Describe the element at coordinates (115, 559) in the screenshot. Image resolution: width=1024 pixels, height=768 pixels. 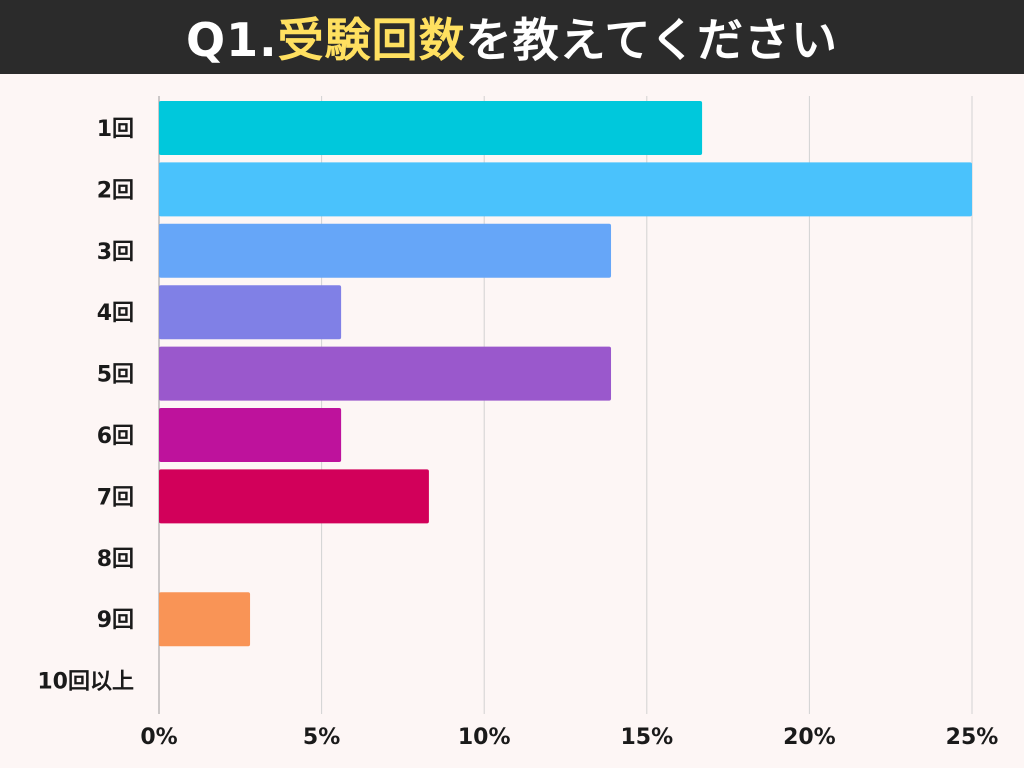
I see `category-label: 8回` at that location.